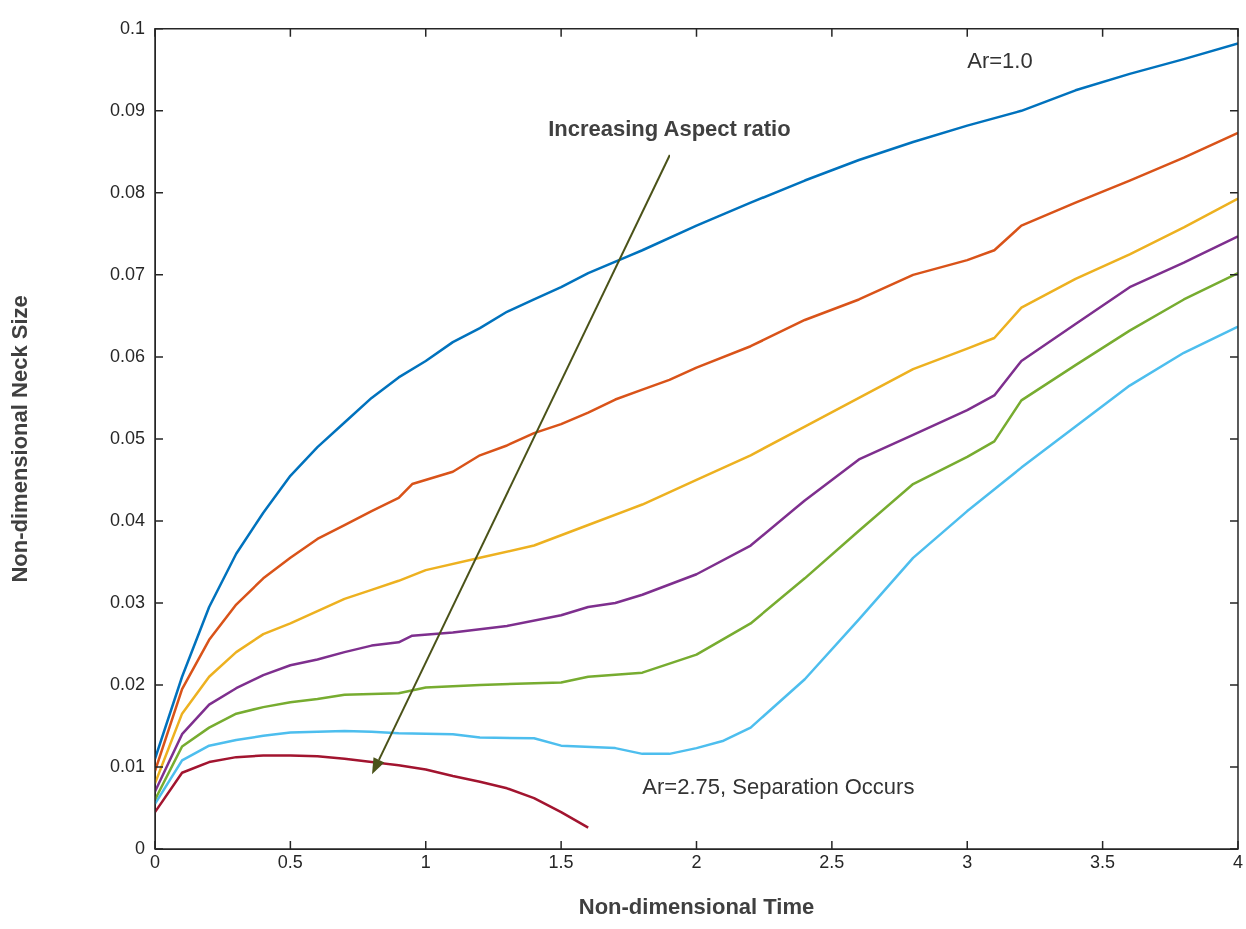 This screenshot has width=1246, height=929. I want to click on x-tick-label: 0.5, so click(290, 861).